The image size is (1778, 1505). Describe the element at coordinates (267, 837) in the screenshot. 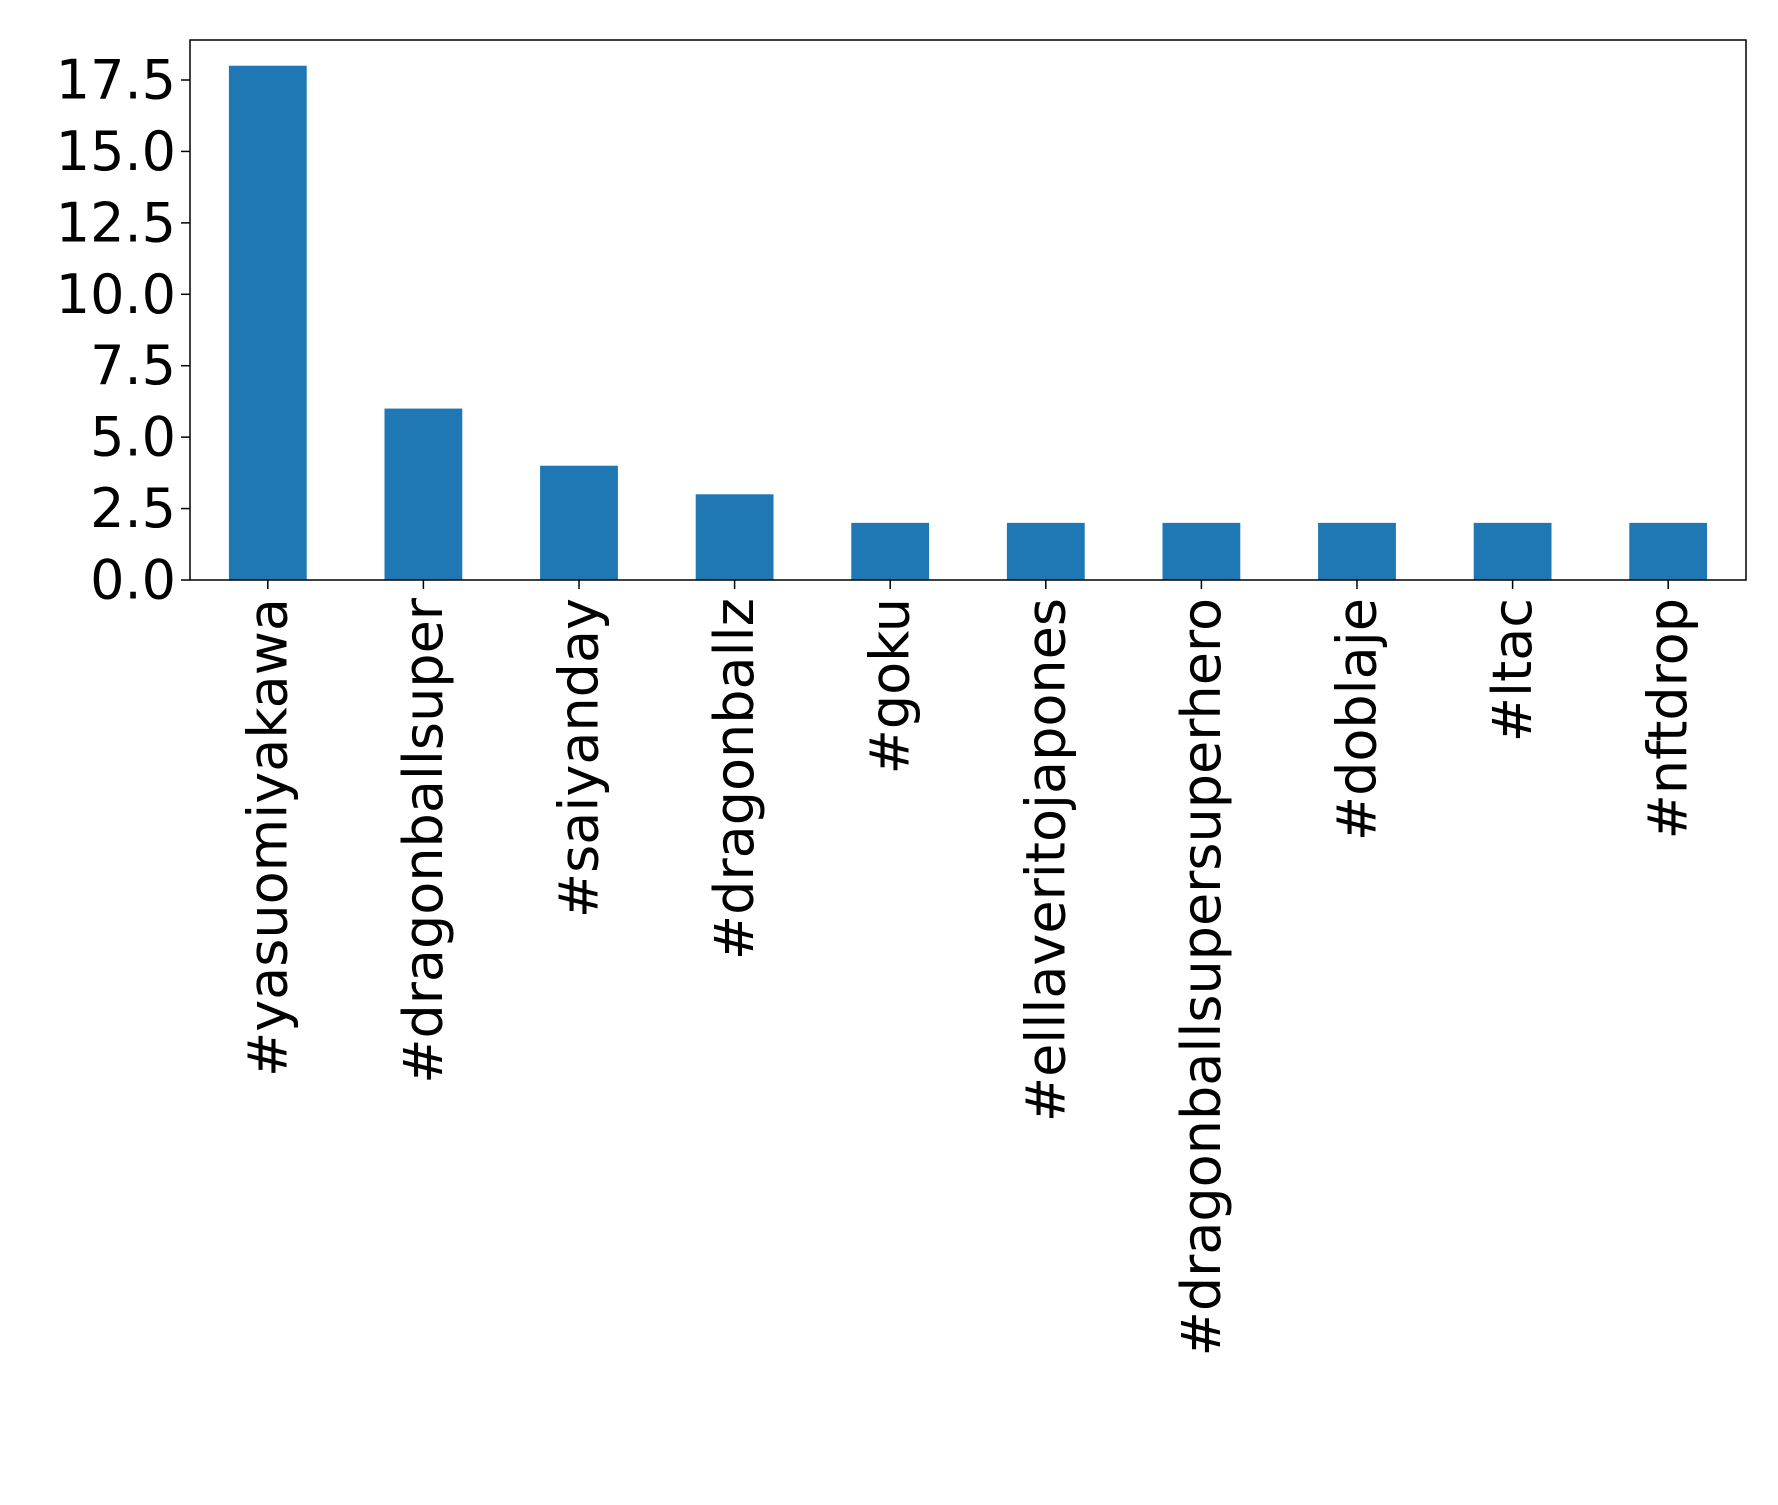

I see `x-tick-label: #yasuomiyakawa` at that location.